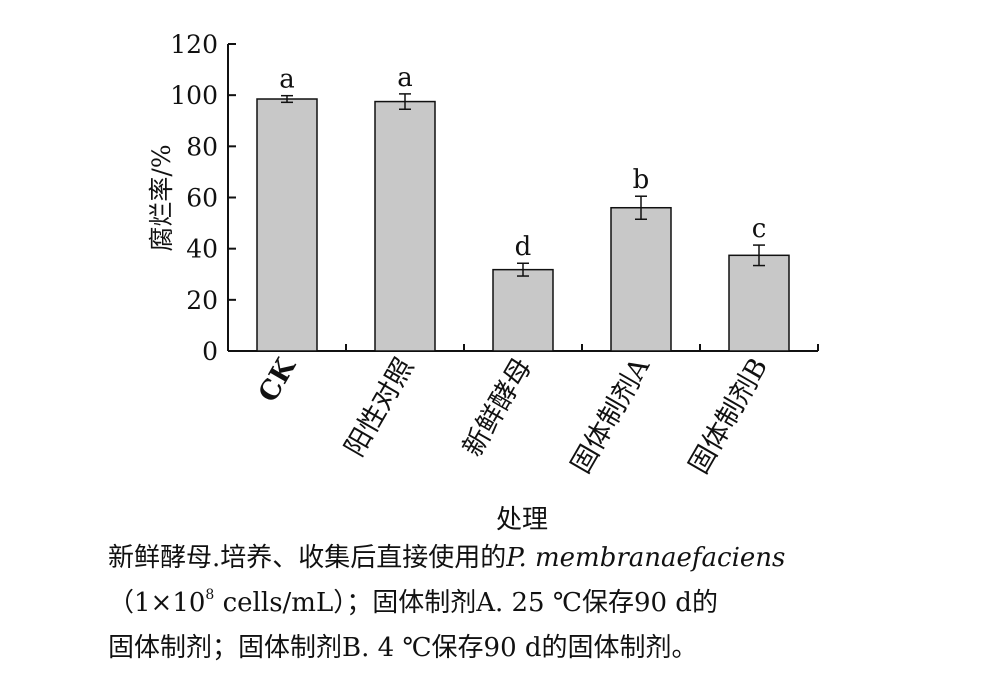  I want to click on y-tick-label: 80, so click(202, 146).